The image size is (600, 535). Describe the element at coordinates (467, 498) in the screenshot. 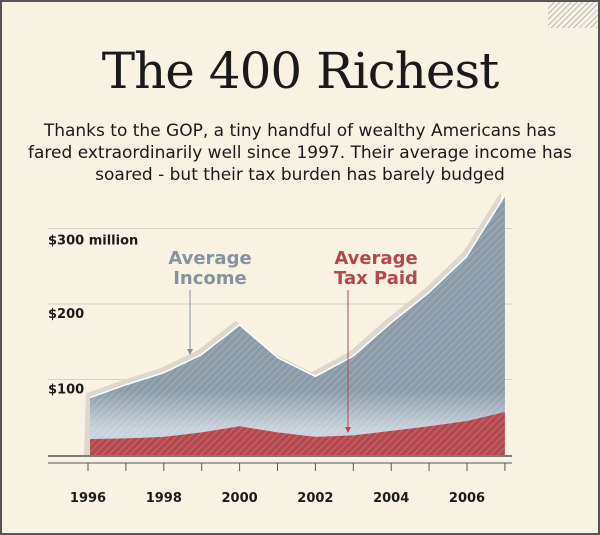

I see `x-tick-label: 2006` at that location.